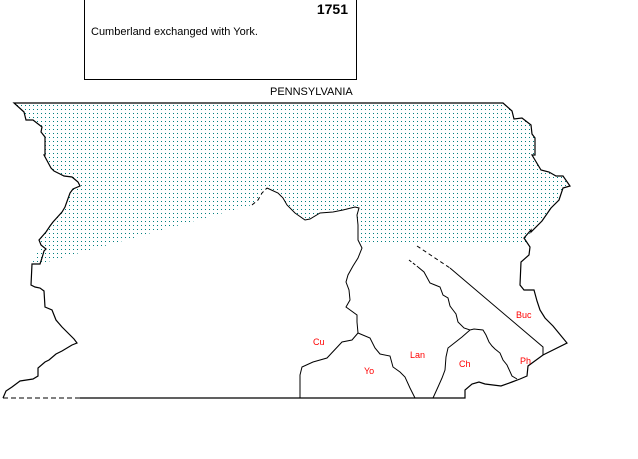 The height and width of the screenshot is (459, 638). What do you see at coordinates (525, 361) in the screenshot?
I see `county-label-philadelphia: Ph` at bounding box center [525, 361].